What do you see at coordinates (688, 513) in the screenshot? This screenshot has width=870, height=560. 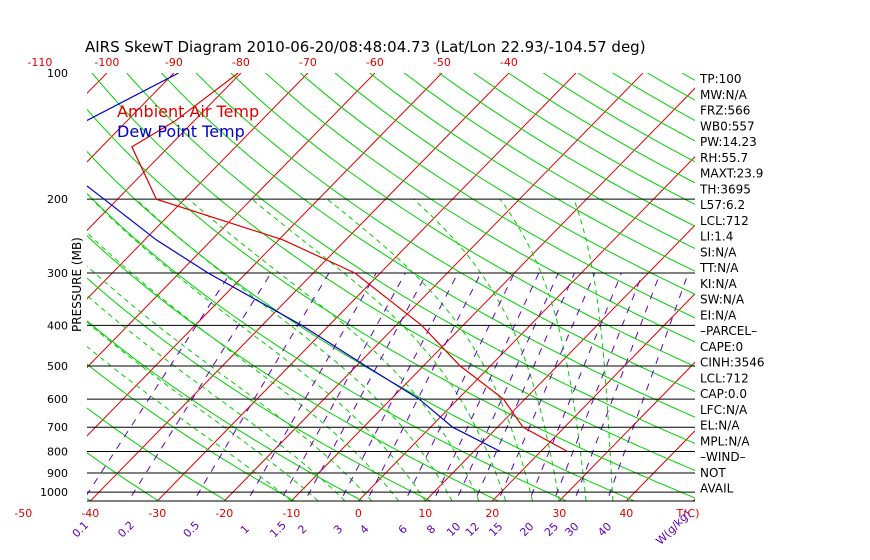 I see `bottom-temp-unit: T(C)` at bounding box center [688, 513].